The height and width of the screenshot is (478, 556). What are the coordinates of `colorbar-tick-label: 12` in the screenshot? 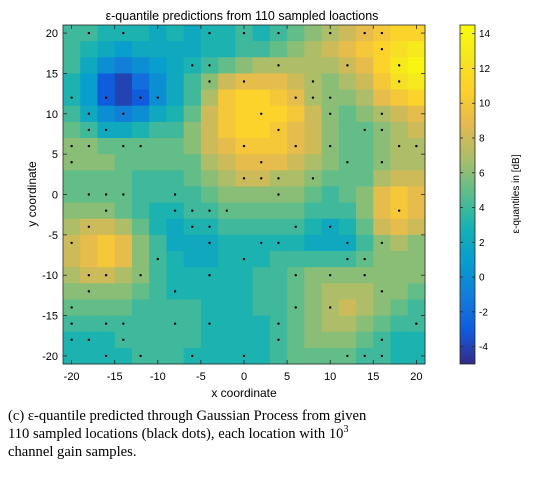 It's located at (485, 69).